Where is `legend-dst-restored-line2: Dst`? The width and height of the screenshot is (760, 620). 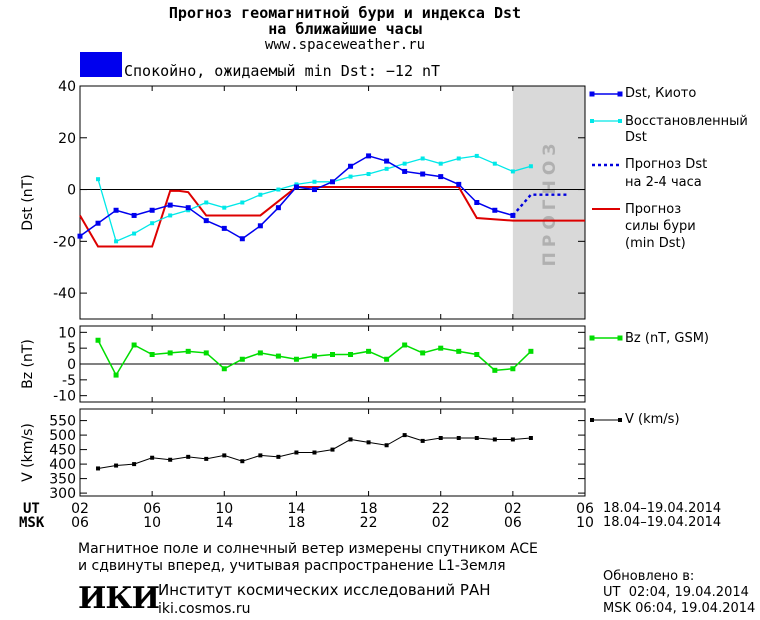 legend-dst-restored-line2: Dst is located at coordinates (636, 137).